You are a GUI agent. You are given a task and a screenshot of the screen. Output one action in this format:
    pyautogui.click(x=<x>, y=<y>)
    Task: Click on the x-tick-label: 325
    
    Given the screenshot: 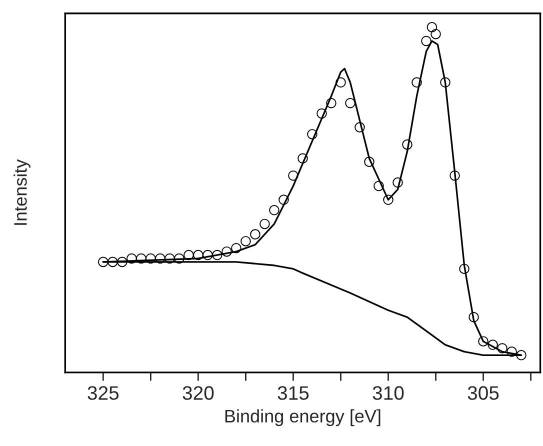 What is the action you would take?
    pyautogui.click(x=103, y=393)
    